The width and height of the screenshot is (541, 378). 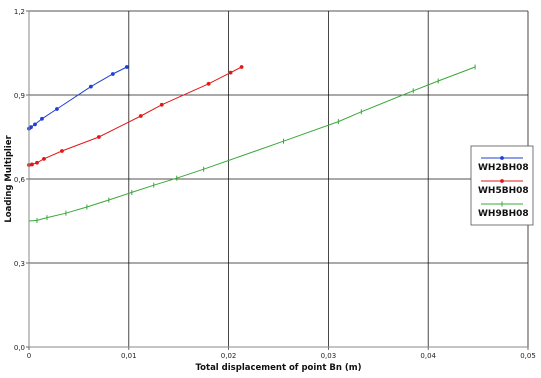 What do you see at coordinates (9, 179) in the screenshot?
I see `y-axis-title: Loading Multiplier` at bounding box center [9, 179].